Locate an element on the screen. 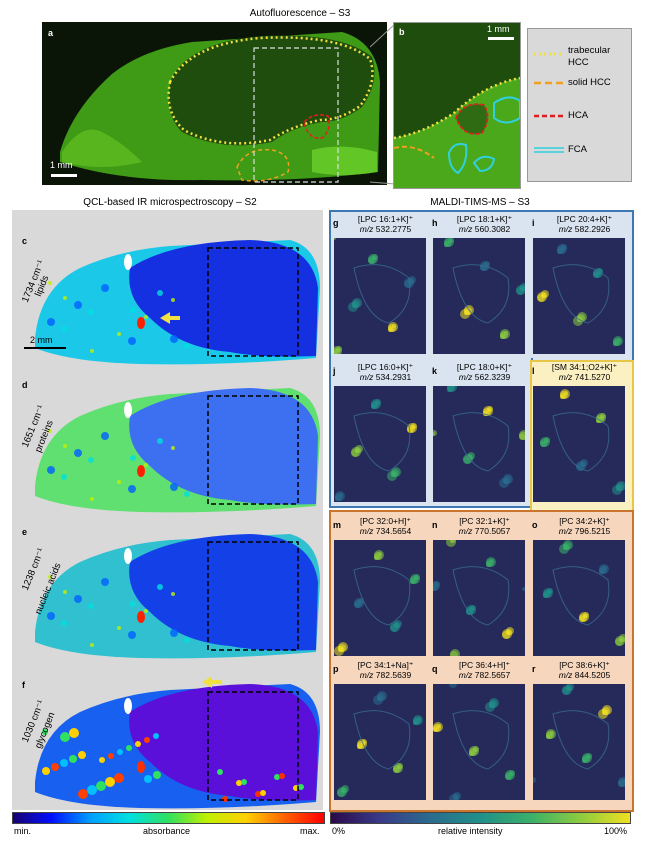  ms-image-n is located at coordinates (479, 598).